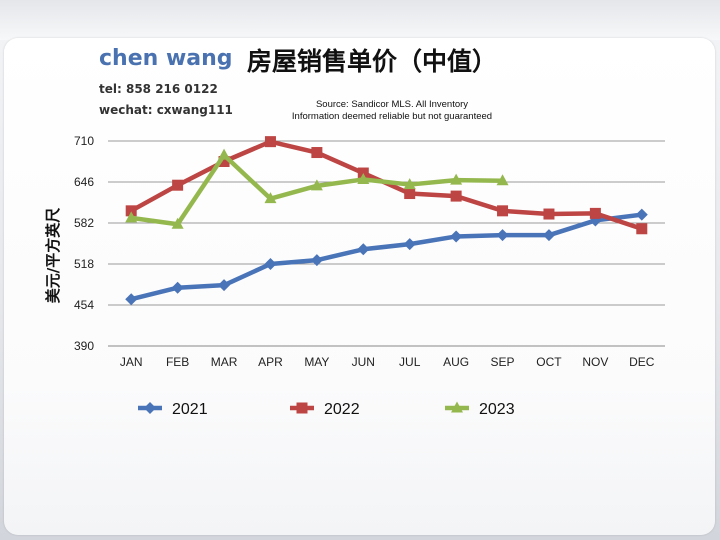  Describe the element at coordinates (84, 182) in the screenshot. I see `y-tick-label: 646` at that location.